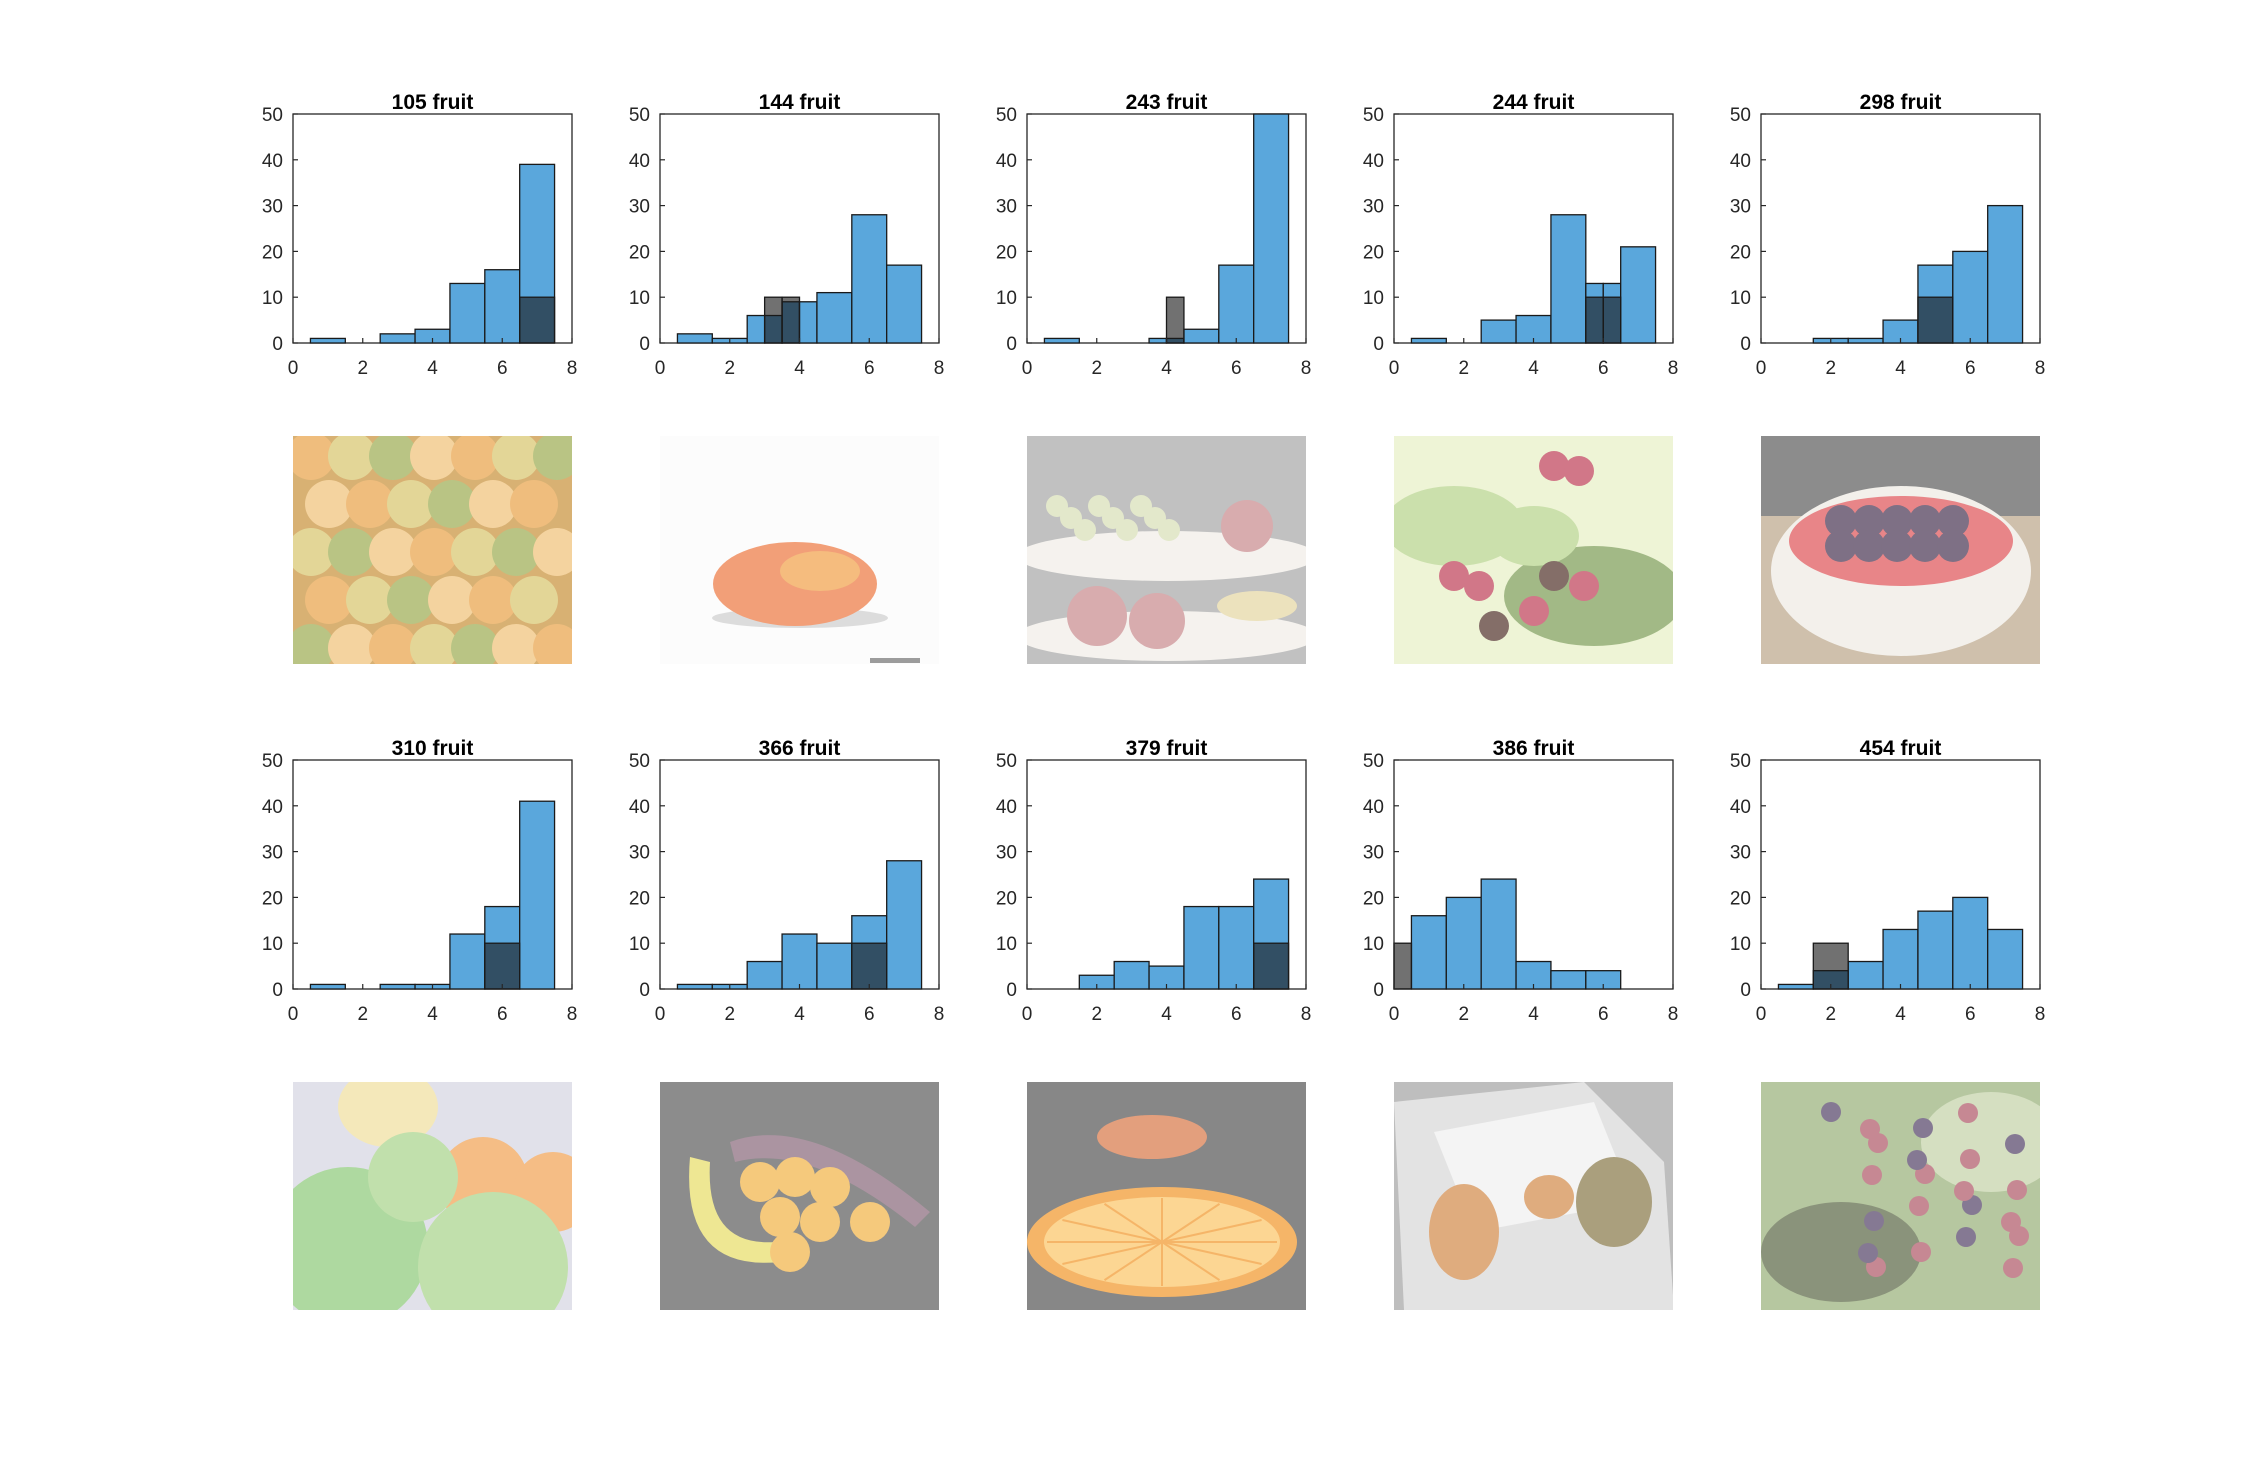 This screenshot has width=2242, height=1465. What do you see at coordinates (1534, 102) in the screenshot?
I see `panel-title: 244 fruit` at bounding box center [1534, 102].